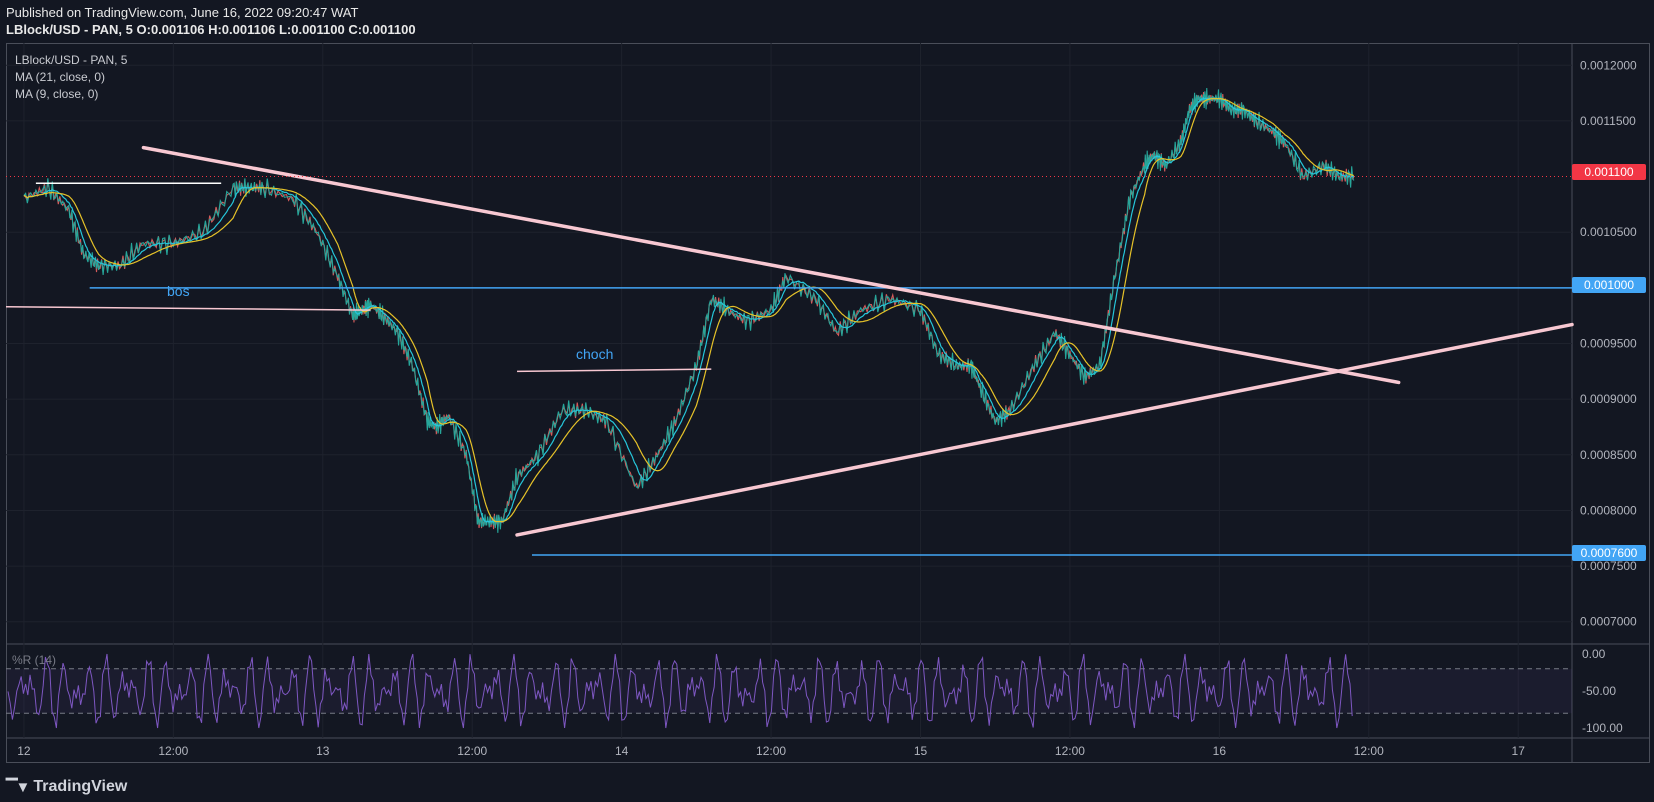 The image size is (1654, 802). I want to click on y-tick-label: 0.0012000, so click(1608, 65).